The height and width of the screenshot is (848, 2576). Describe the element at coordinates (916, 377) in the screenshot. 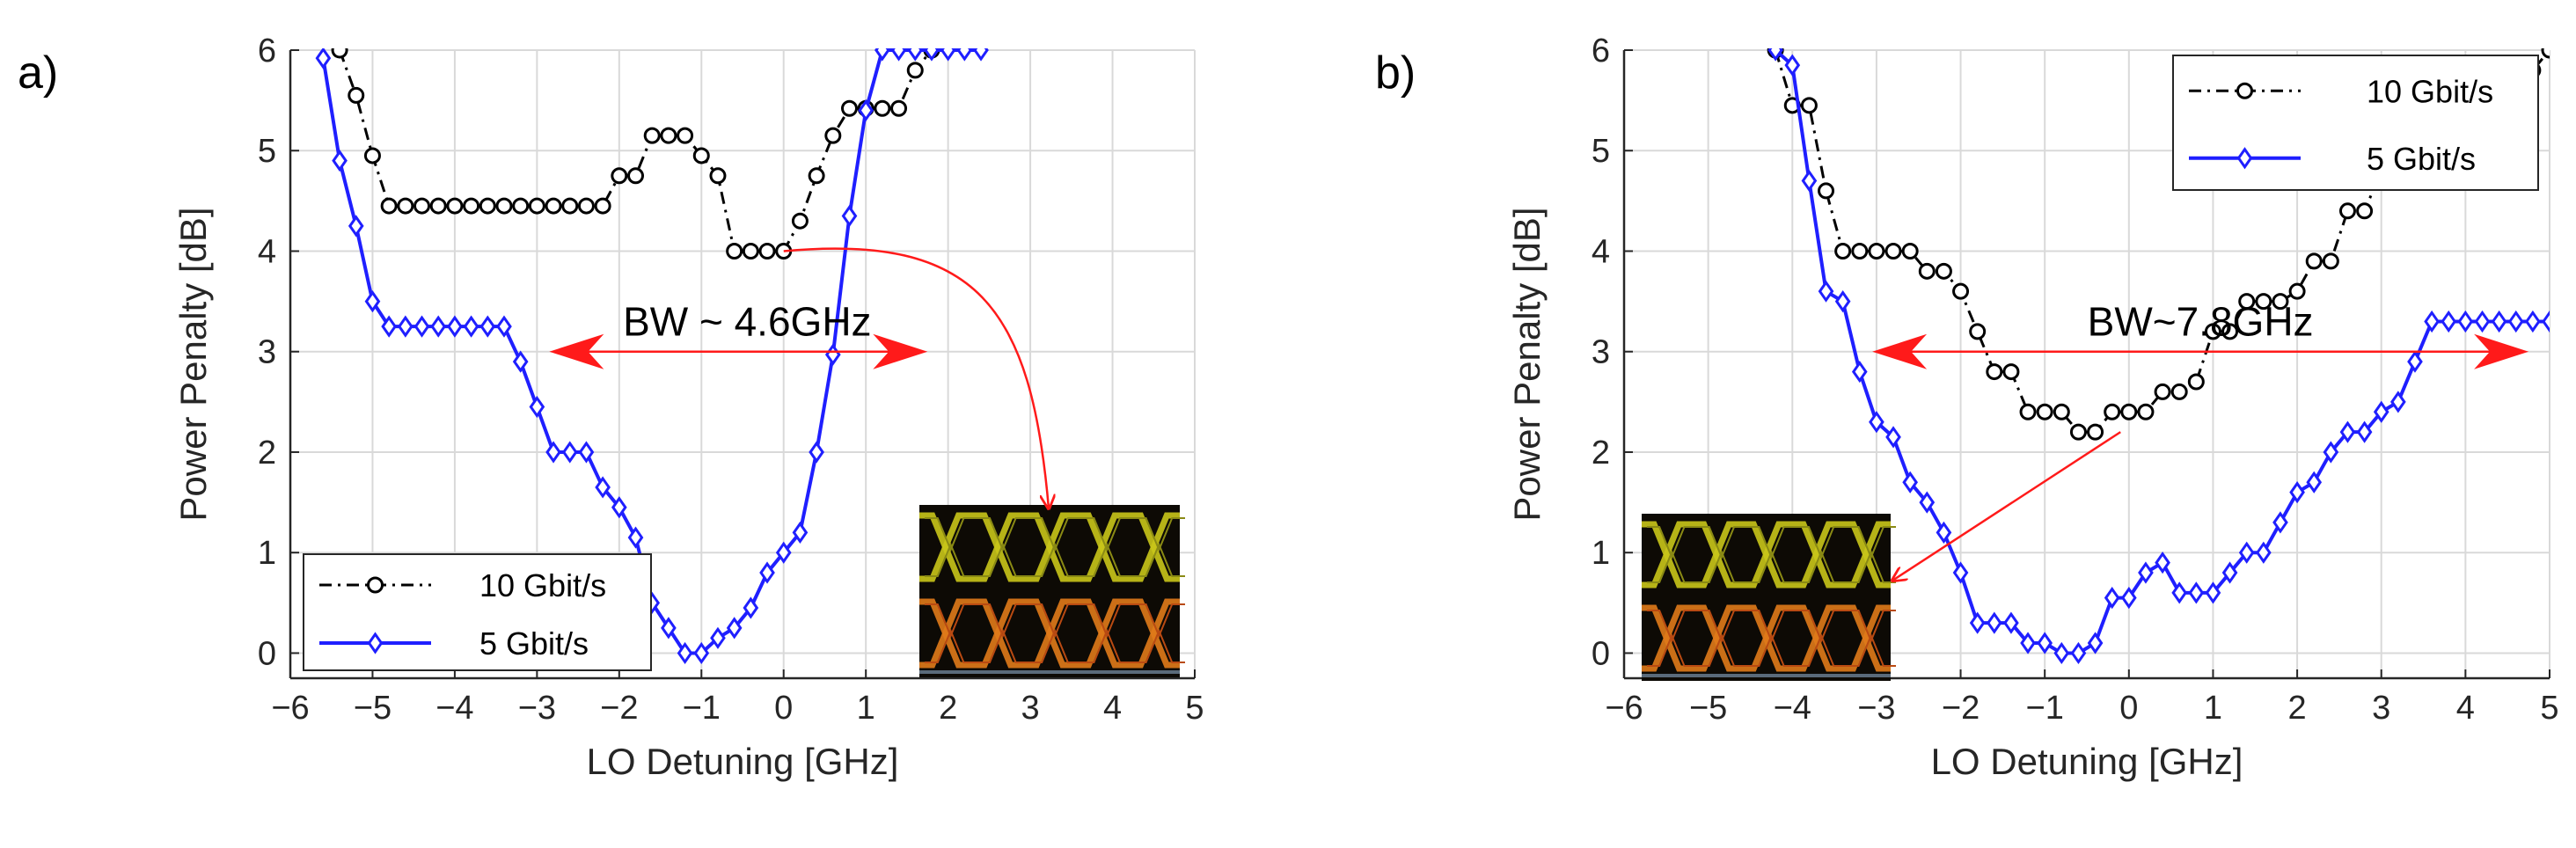

I see `eye-callout-arrow` at that location.